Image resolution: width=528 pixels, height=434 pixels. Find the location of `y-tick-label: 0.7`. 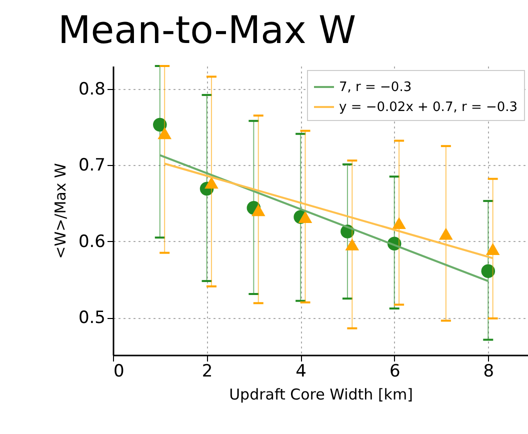

y-tick-label: 0.7 is located at coordinates (92, 166).